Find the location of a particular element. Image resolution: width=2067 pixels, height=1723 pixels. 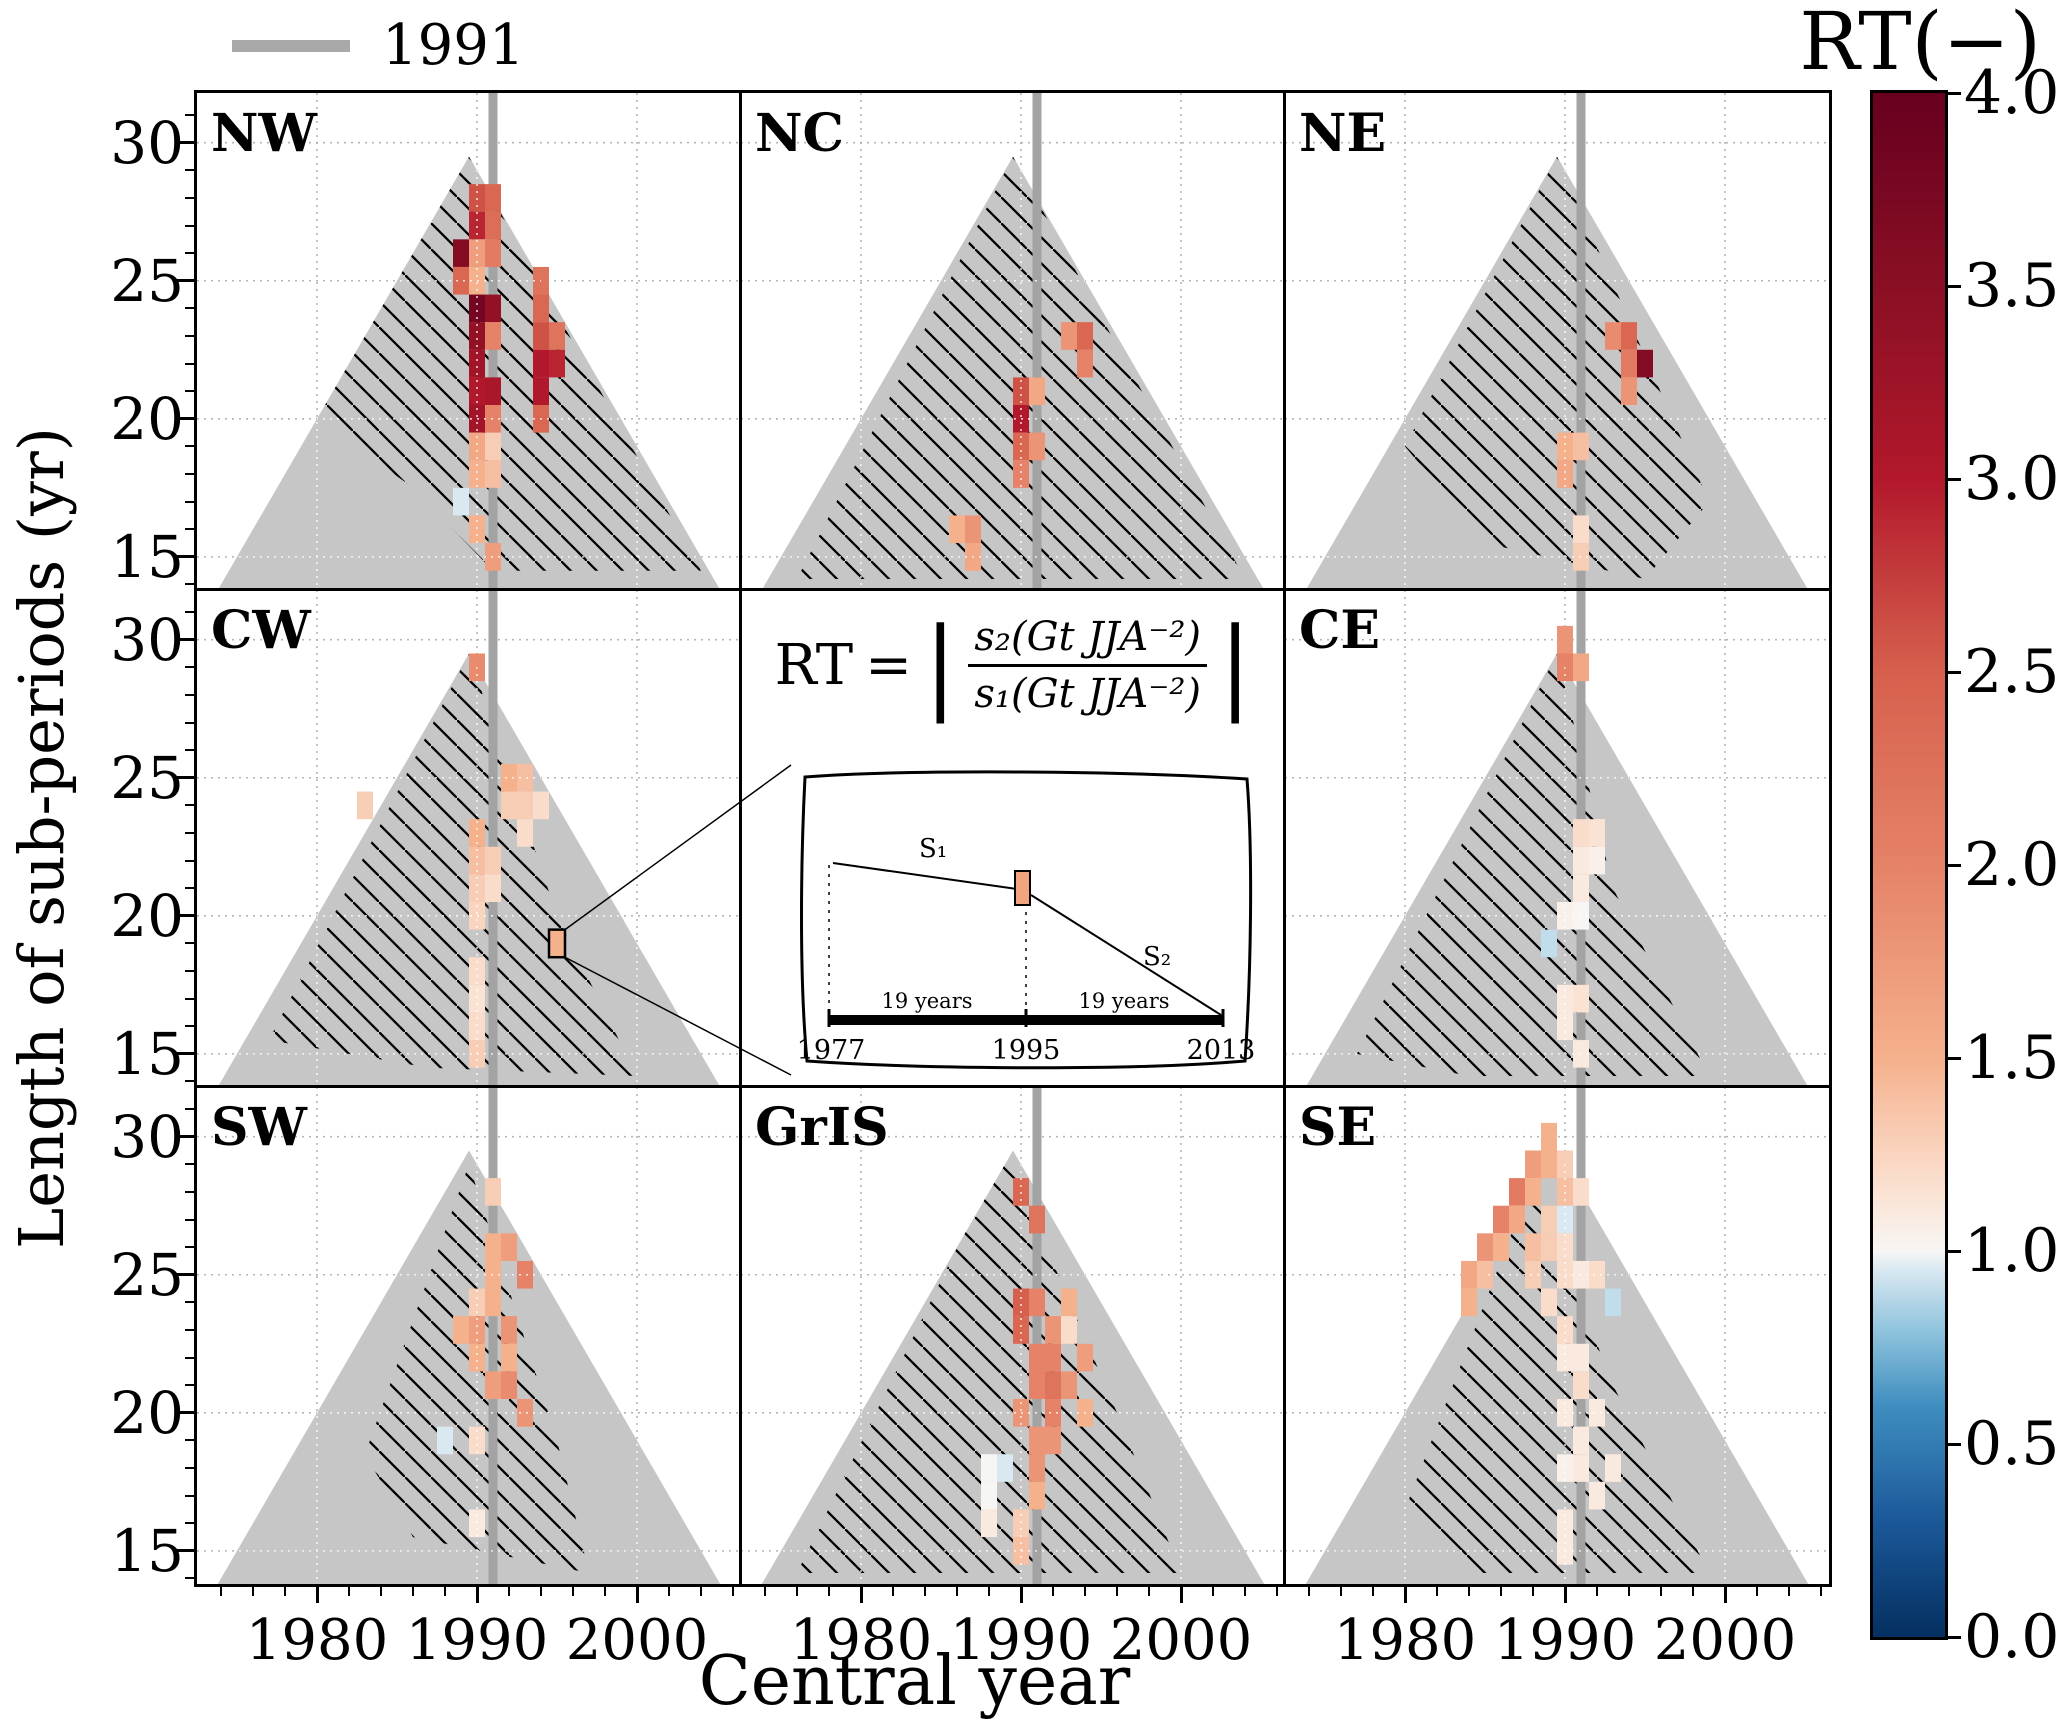

panel-SW: SW is located at coordinates (469, 1335).